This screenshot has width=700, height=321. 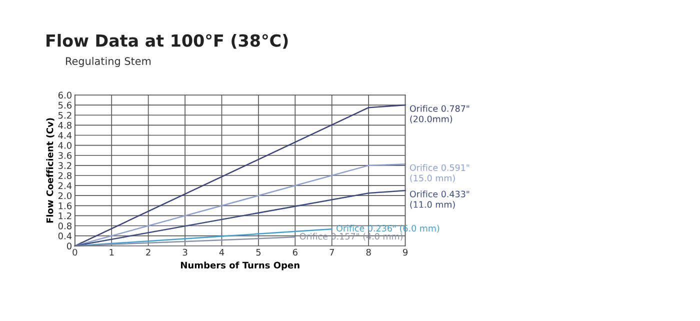 What do you see at coordinates (148, 252) in the screenshot?
I see `x-tick-label: 2` at bounding box center [148, 252].